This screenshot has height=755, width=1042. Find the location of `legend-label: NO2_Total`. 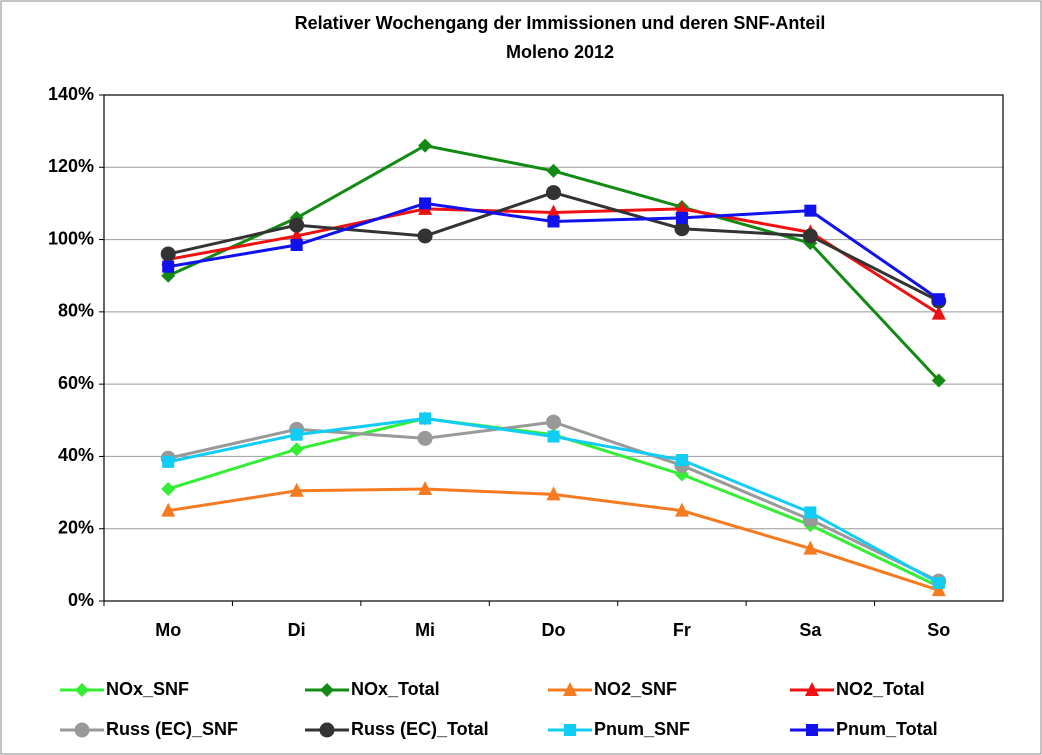

legend-label: NO2_Total is located at coordinates (880, 689).